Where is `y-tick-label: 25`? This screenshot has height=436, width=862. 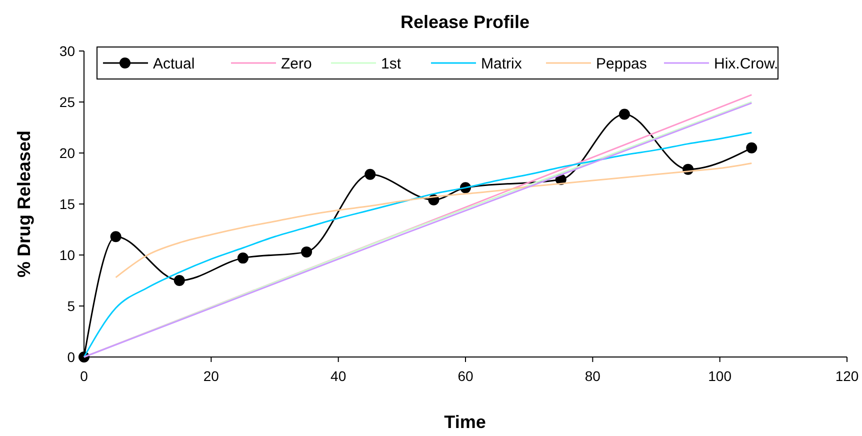 y-tick-label: 25 is located at coordinates (67, 102).